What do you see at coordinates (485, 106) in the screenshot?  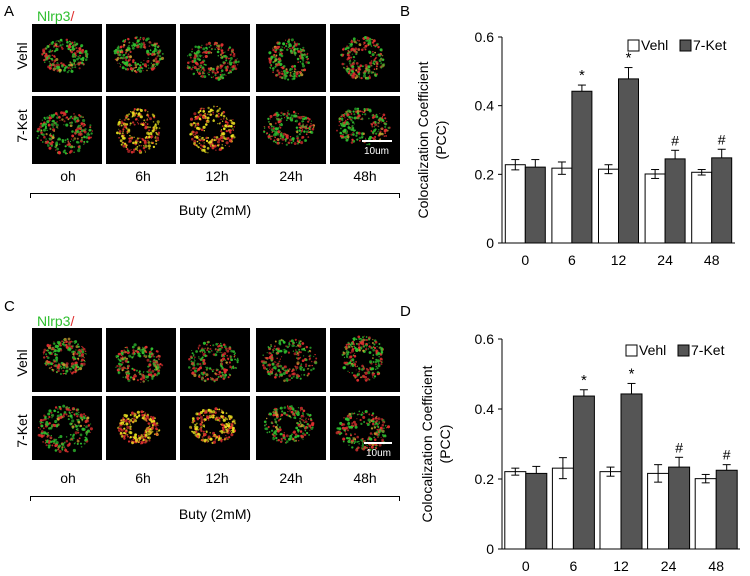 I see `panel-b-y-tick-label-2: 0.4` at bounding box center [485, 106].